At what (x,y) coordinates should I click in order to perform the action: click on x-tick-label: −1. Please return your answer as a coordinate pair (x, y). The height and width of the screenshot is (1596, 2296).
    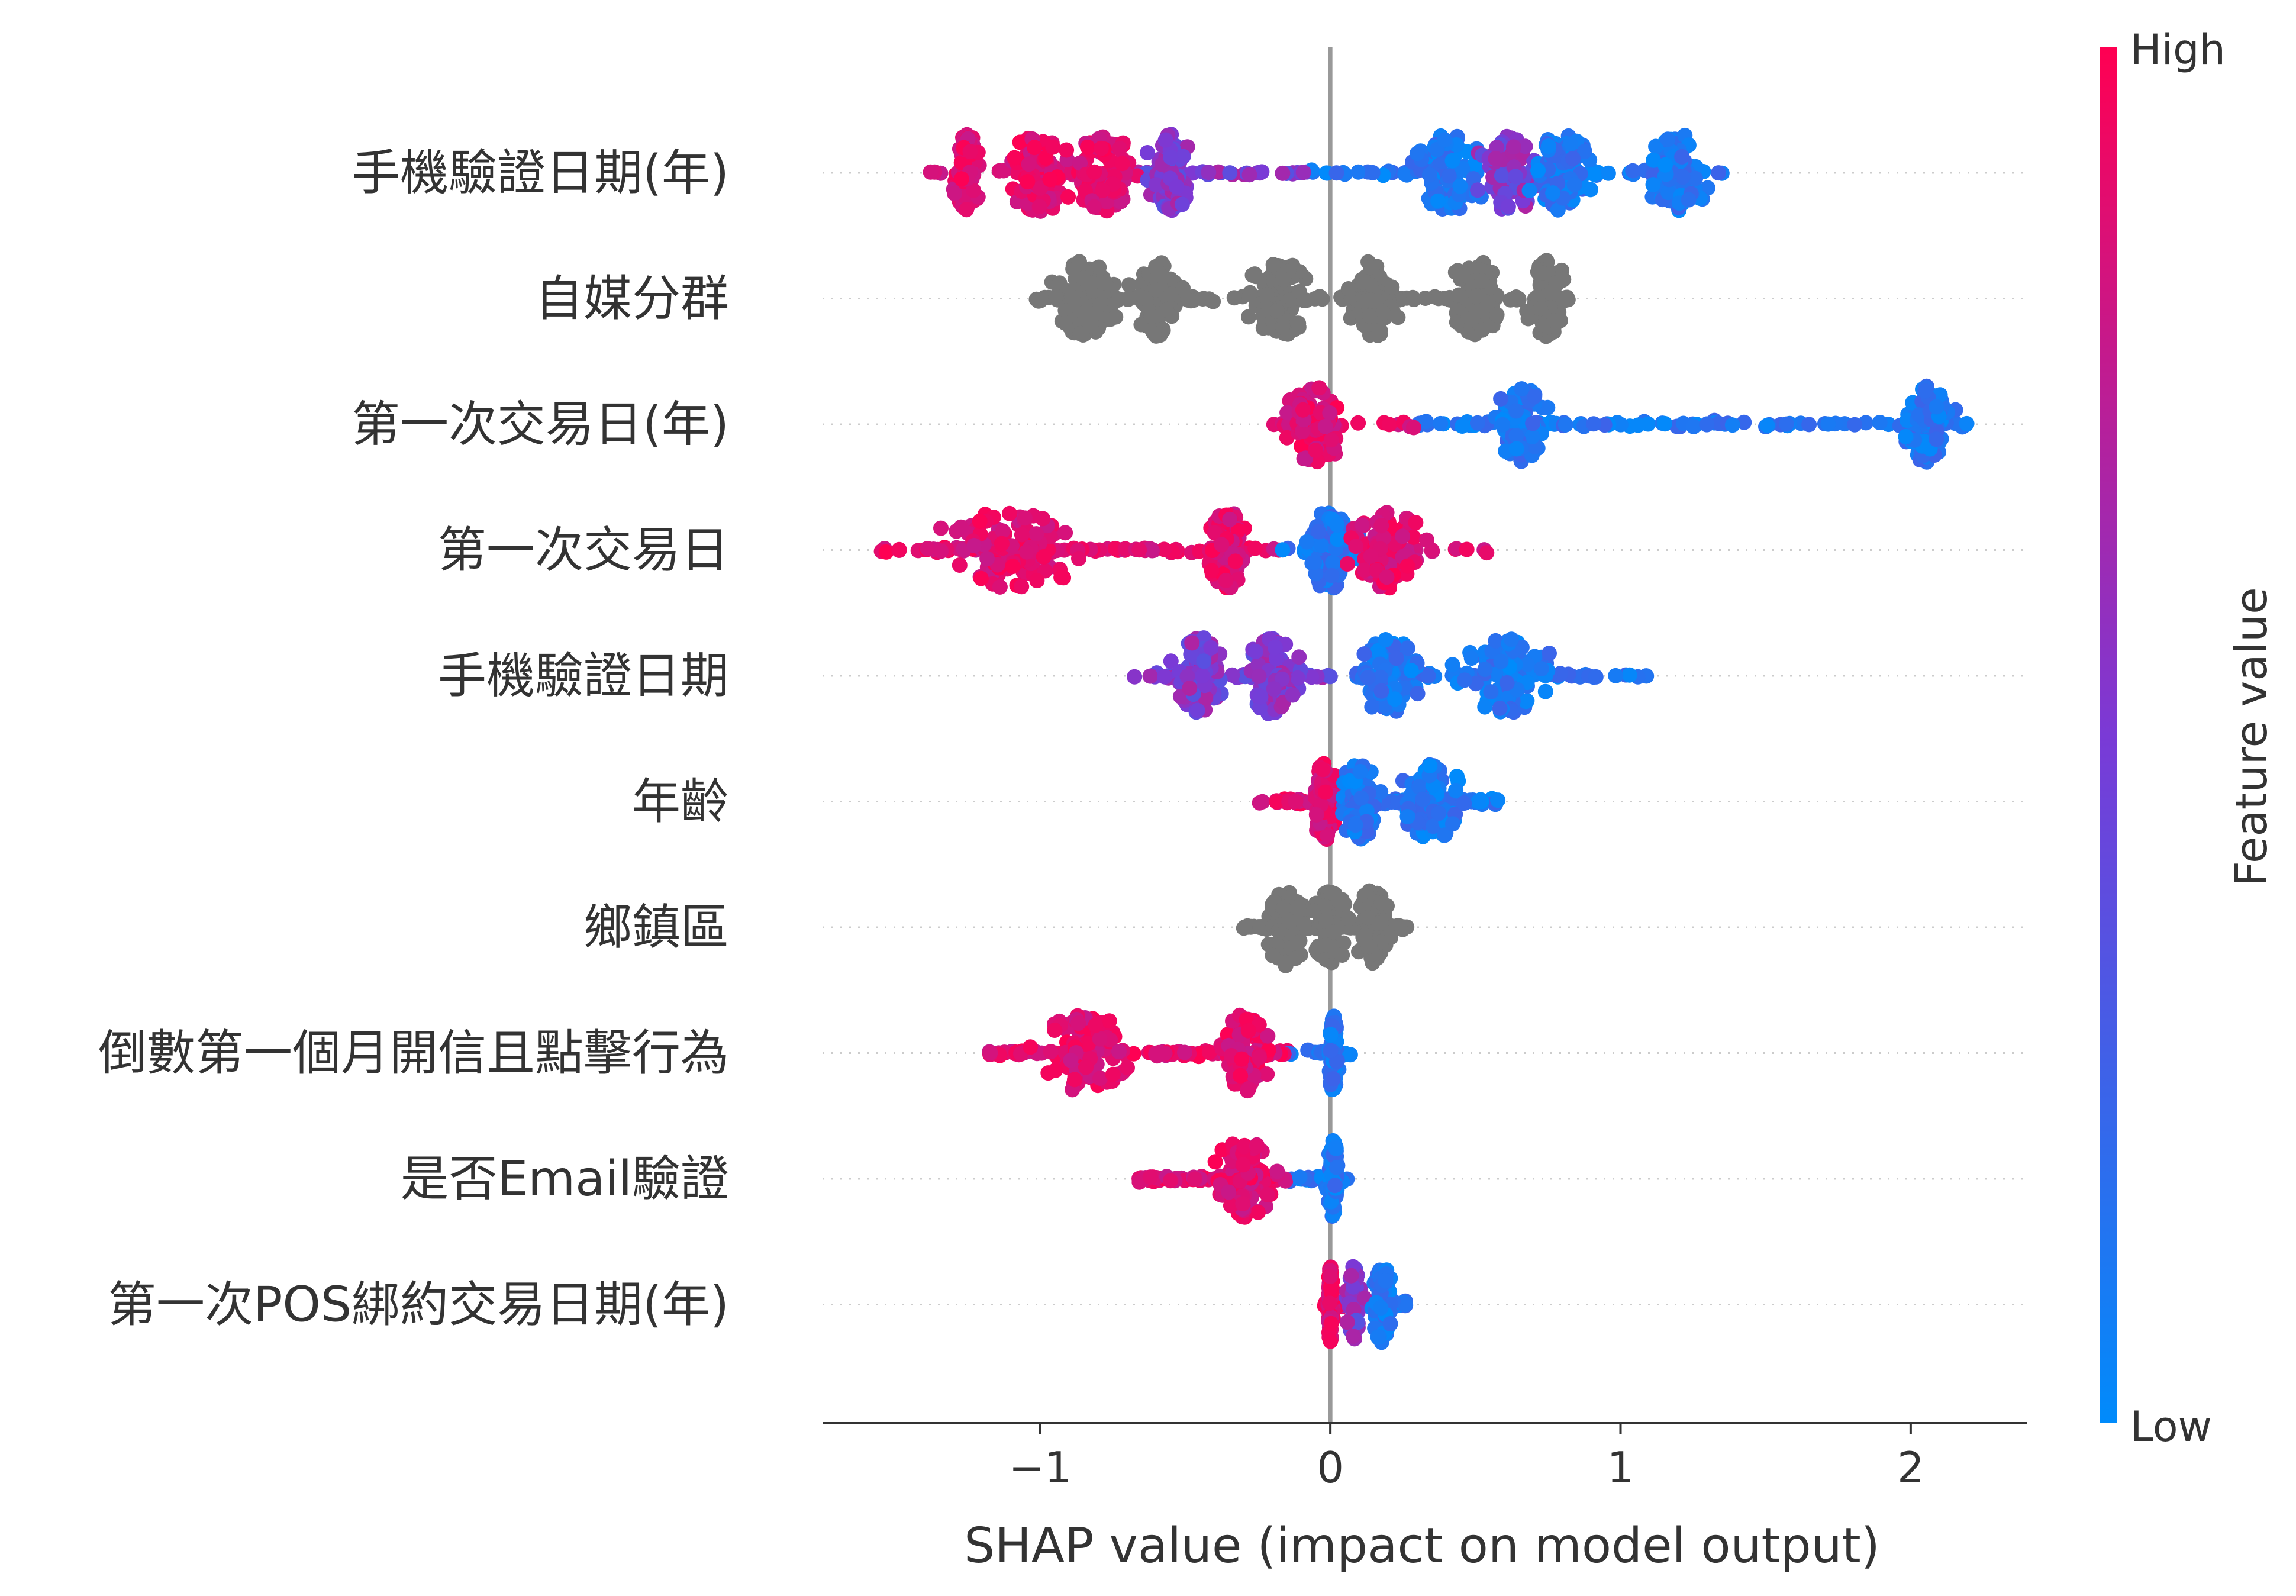
    Looking at the image, I should click on (1041, 1467).